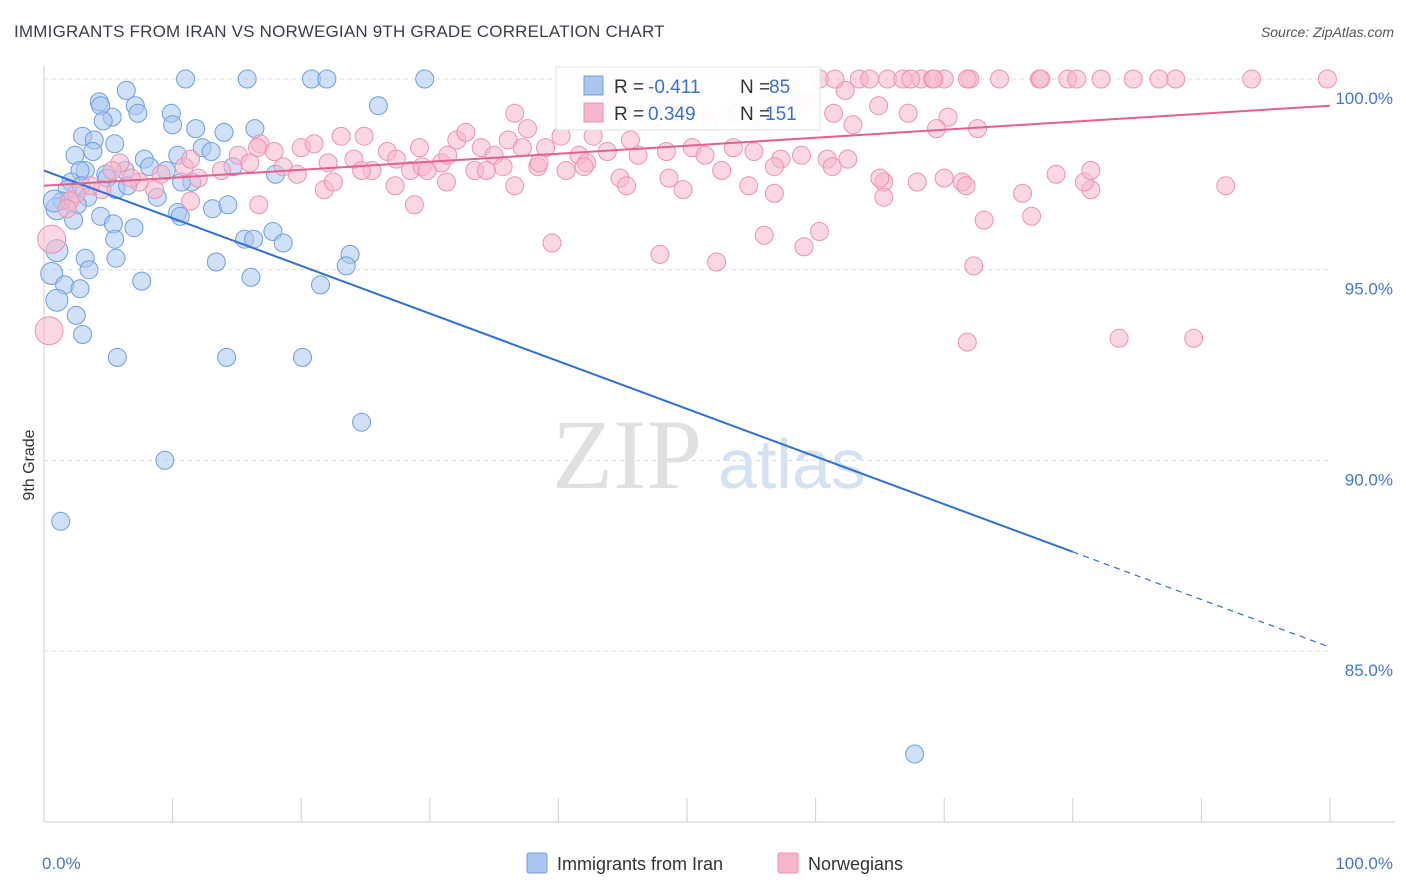 The image size is (1406, 892). I want to click on x-tick-label: 0.0%, so click(61, 863).